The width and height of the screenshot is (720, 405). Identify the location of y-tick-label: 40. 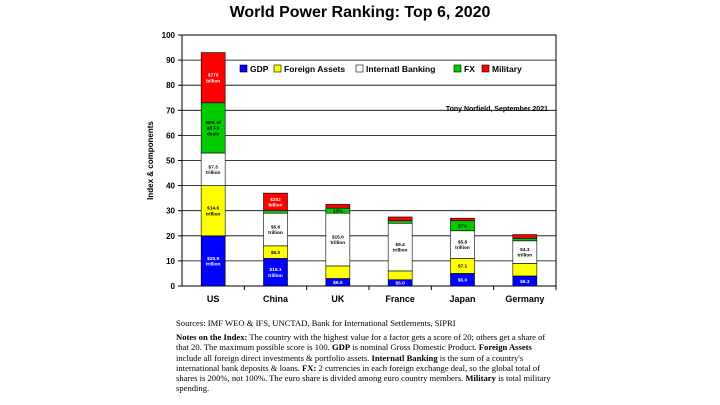
(170, 186).